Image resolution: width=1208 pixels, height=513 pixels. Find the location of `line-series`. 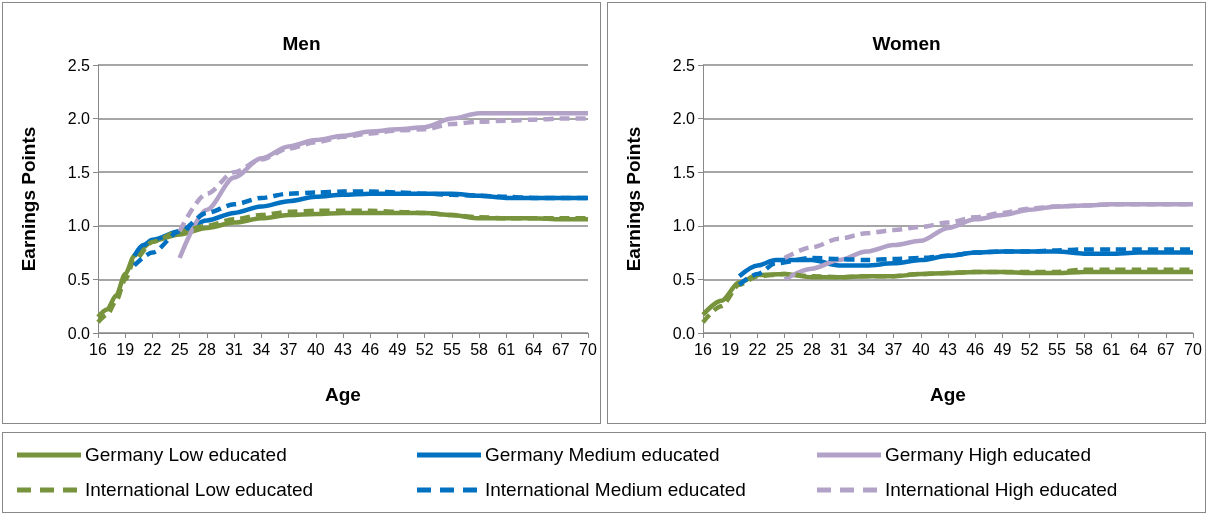

line-series is located at coordinates (384, 185).